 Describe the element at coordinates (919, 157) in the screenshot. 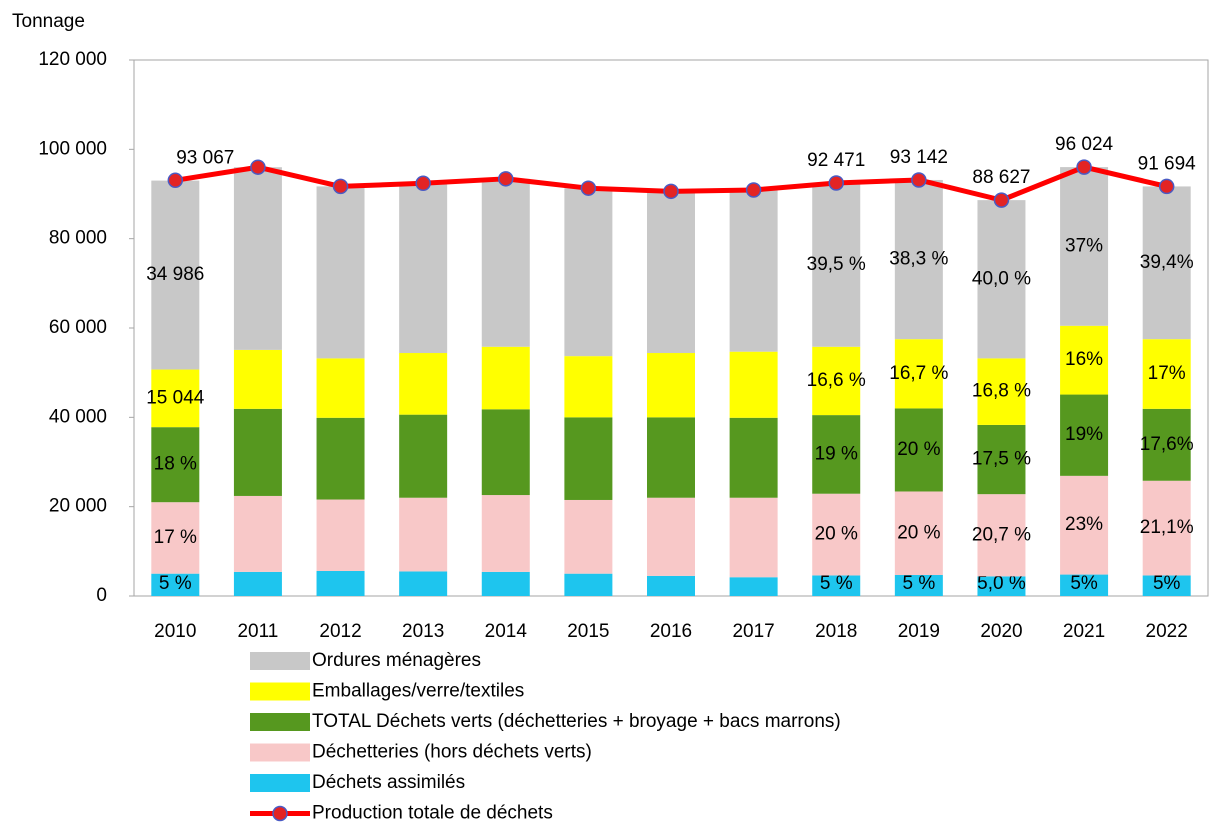

I see `line-value-label: 93 142` at that location.